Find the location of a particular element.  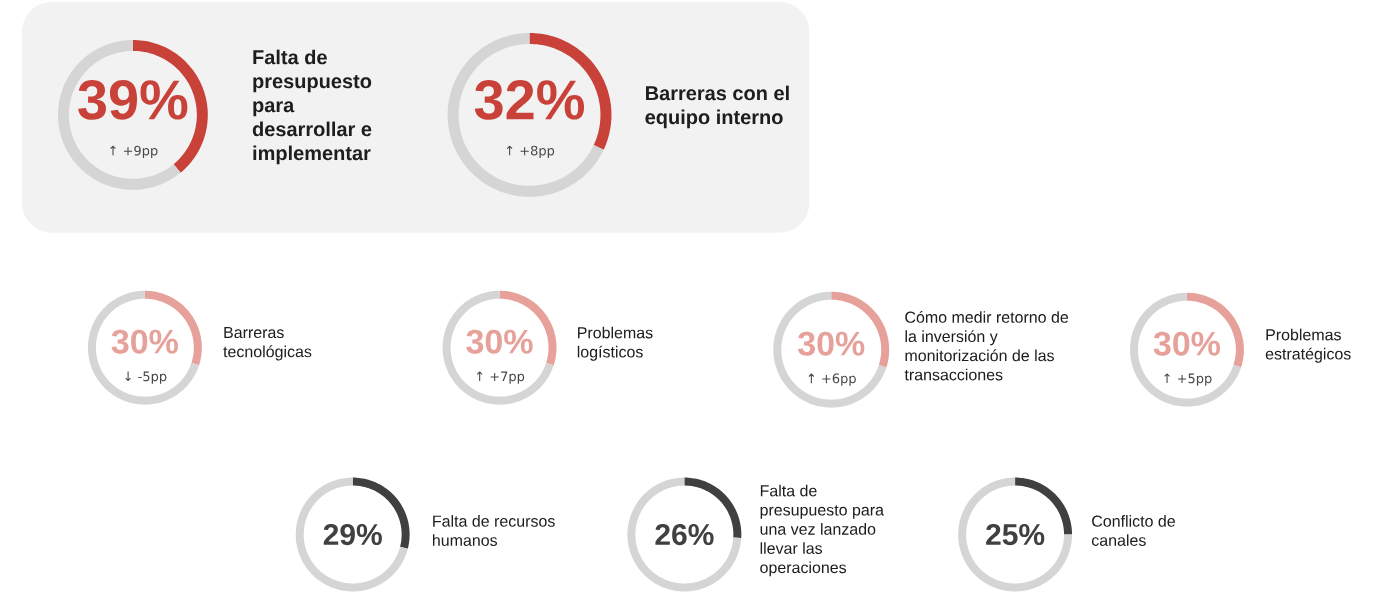

data-label: 29% is located at coordinates (352, 534).